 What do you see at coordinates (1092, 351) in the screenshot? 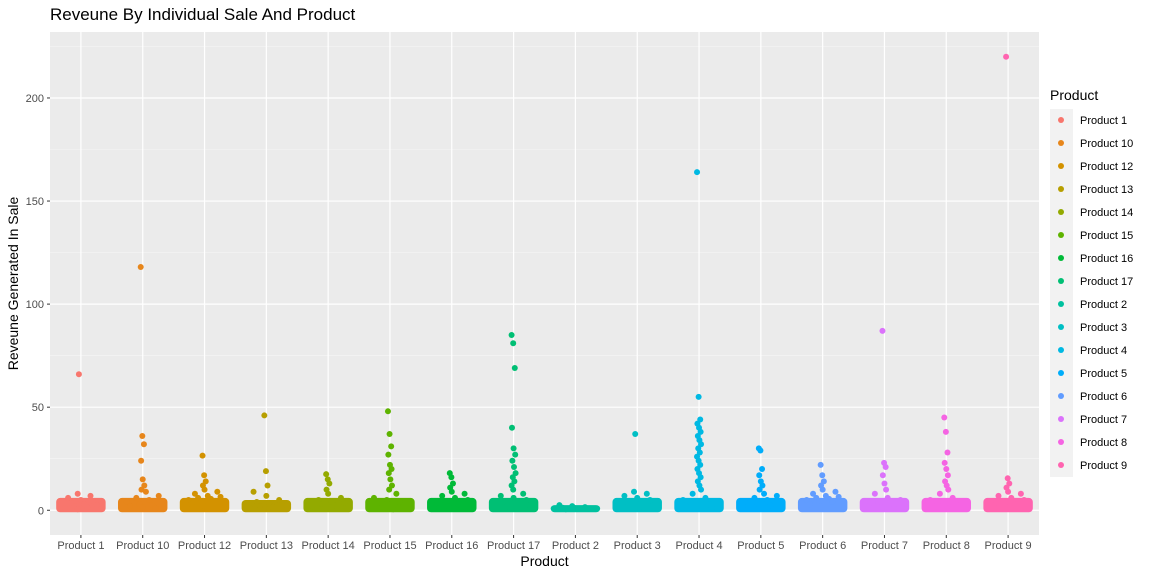
I see `legend-item: Product 4` at bounding box center [1092, 351].